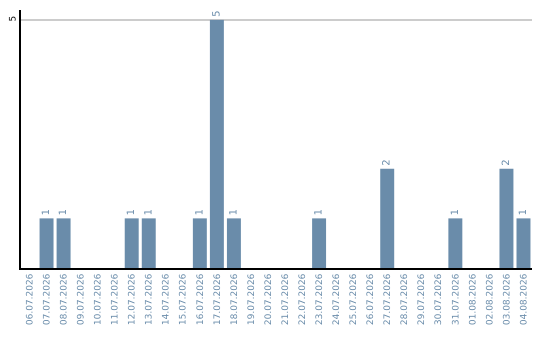 The height and width of the screenshot is (340, 540). I want to click on x-tick-label: 12.07.2026, so click(133, 299).